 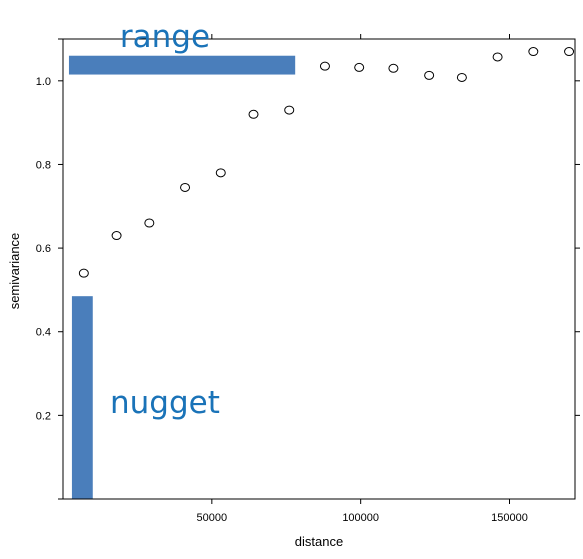 What do you see at coordinates (14, 271) in the screenshot?
I see `y-axis-title: semivariance` at bounding box center [14, 271].